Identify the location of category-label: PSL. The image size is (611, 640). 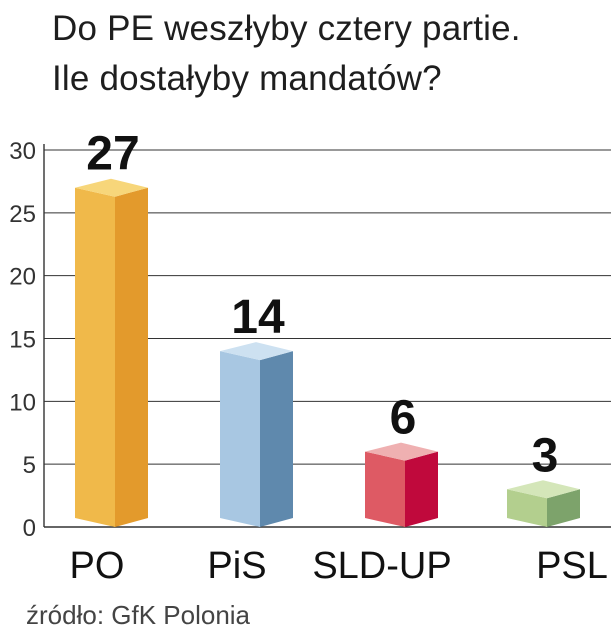
(572, 566).